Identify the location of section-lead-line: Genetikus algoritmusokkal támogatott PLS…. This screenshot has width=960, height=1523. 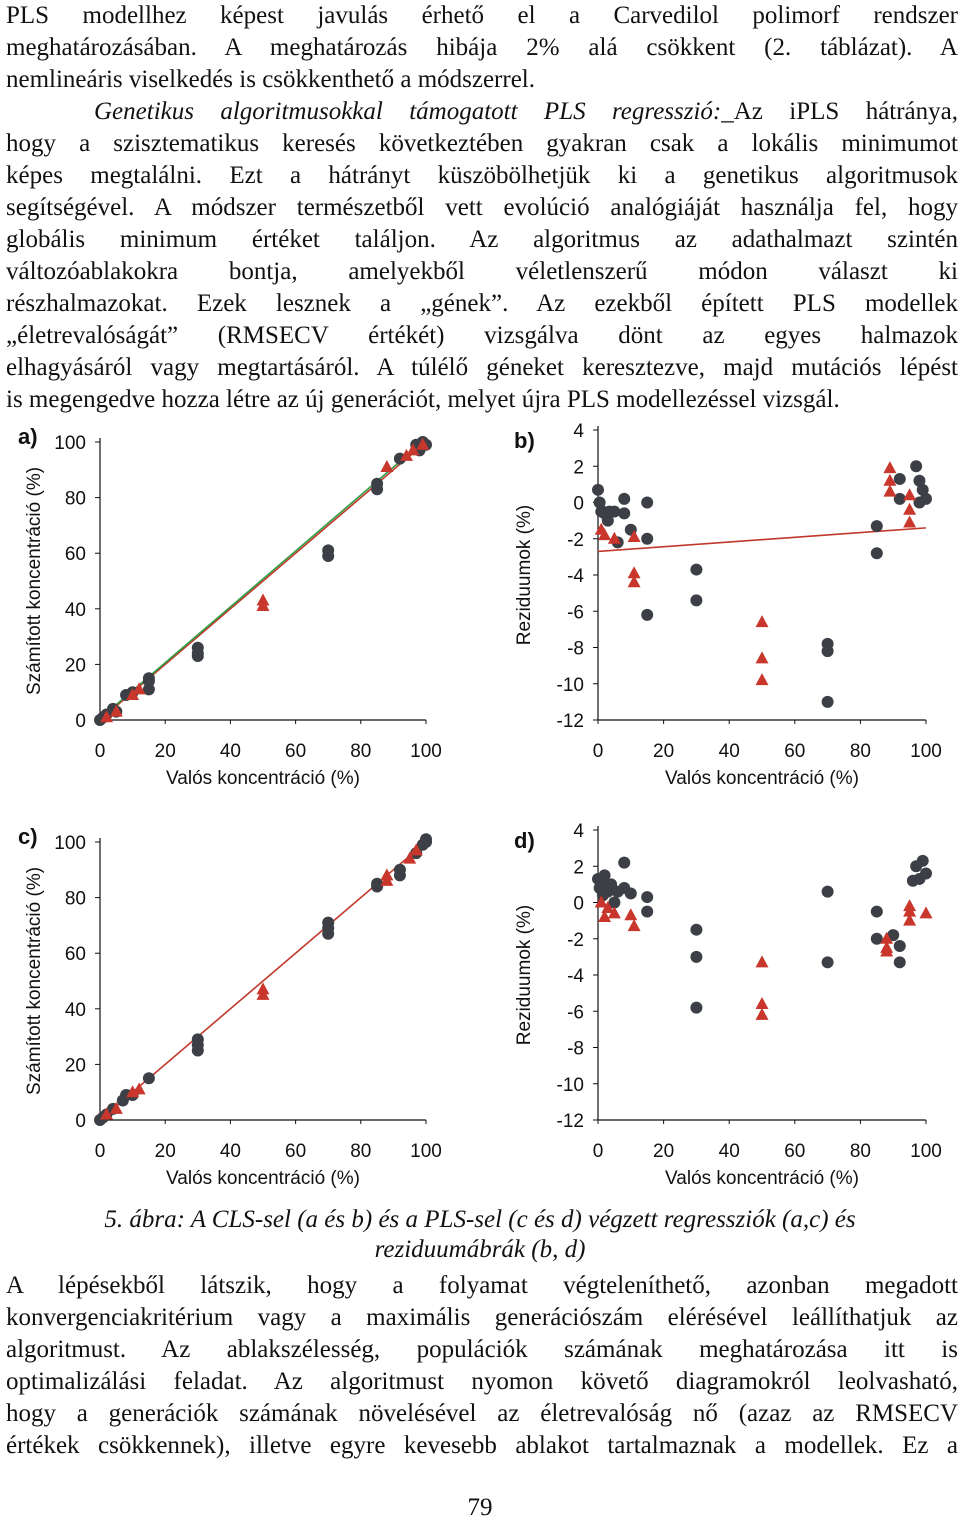
(482, 112).